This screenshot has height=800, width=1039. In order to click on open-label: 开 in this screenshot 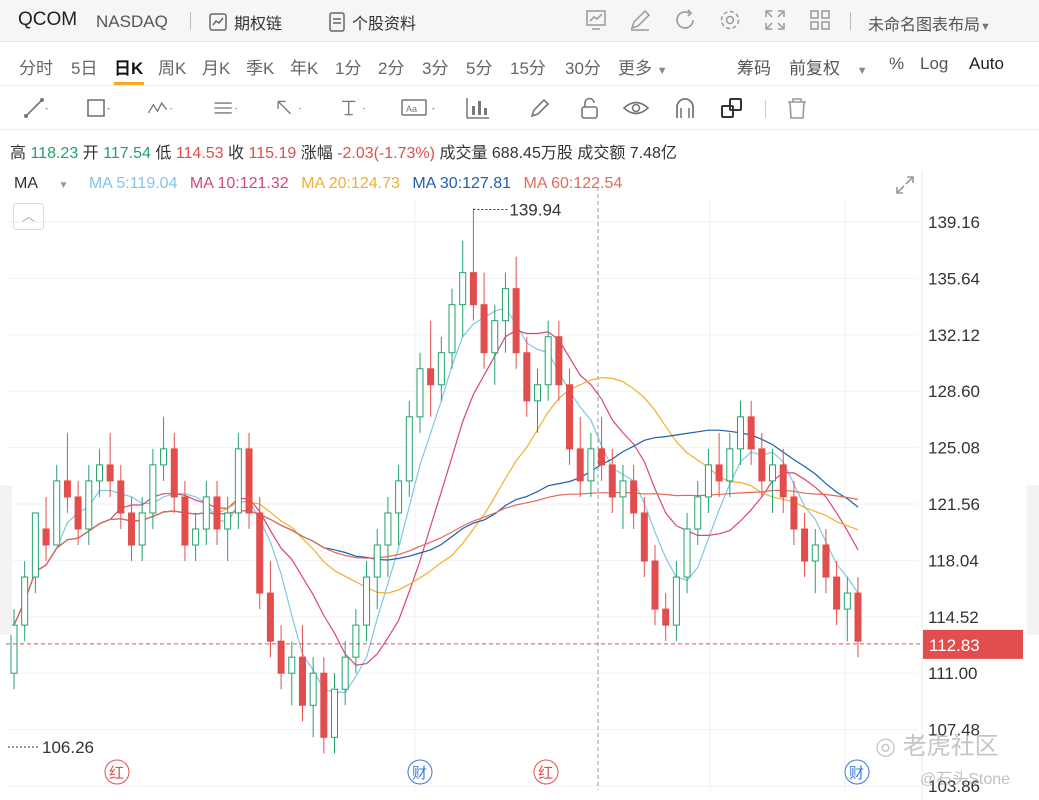, I will do `click(90, 153)`.